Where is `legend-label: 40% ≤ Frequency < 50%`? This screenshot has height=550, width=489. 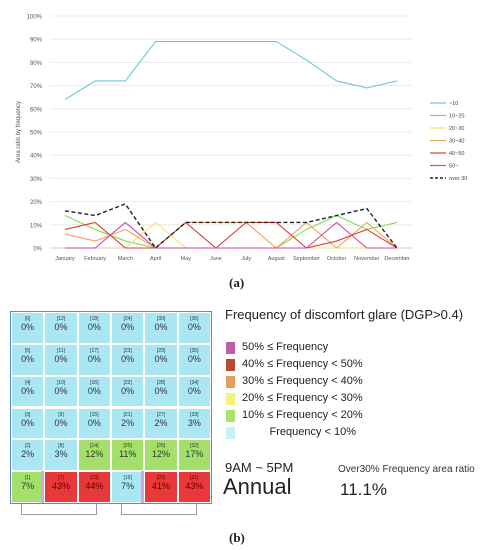
legend-label: 40% ≤ Frequency < 50% is located at coordinates (302, 364).